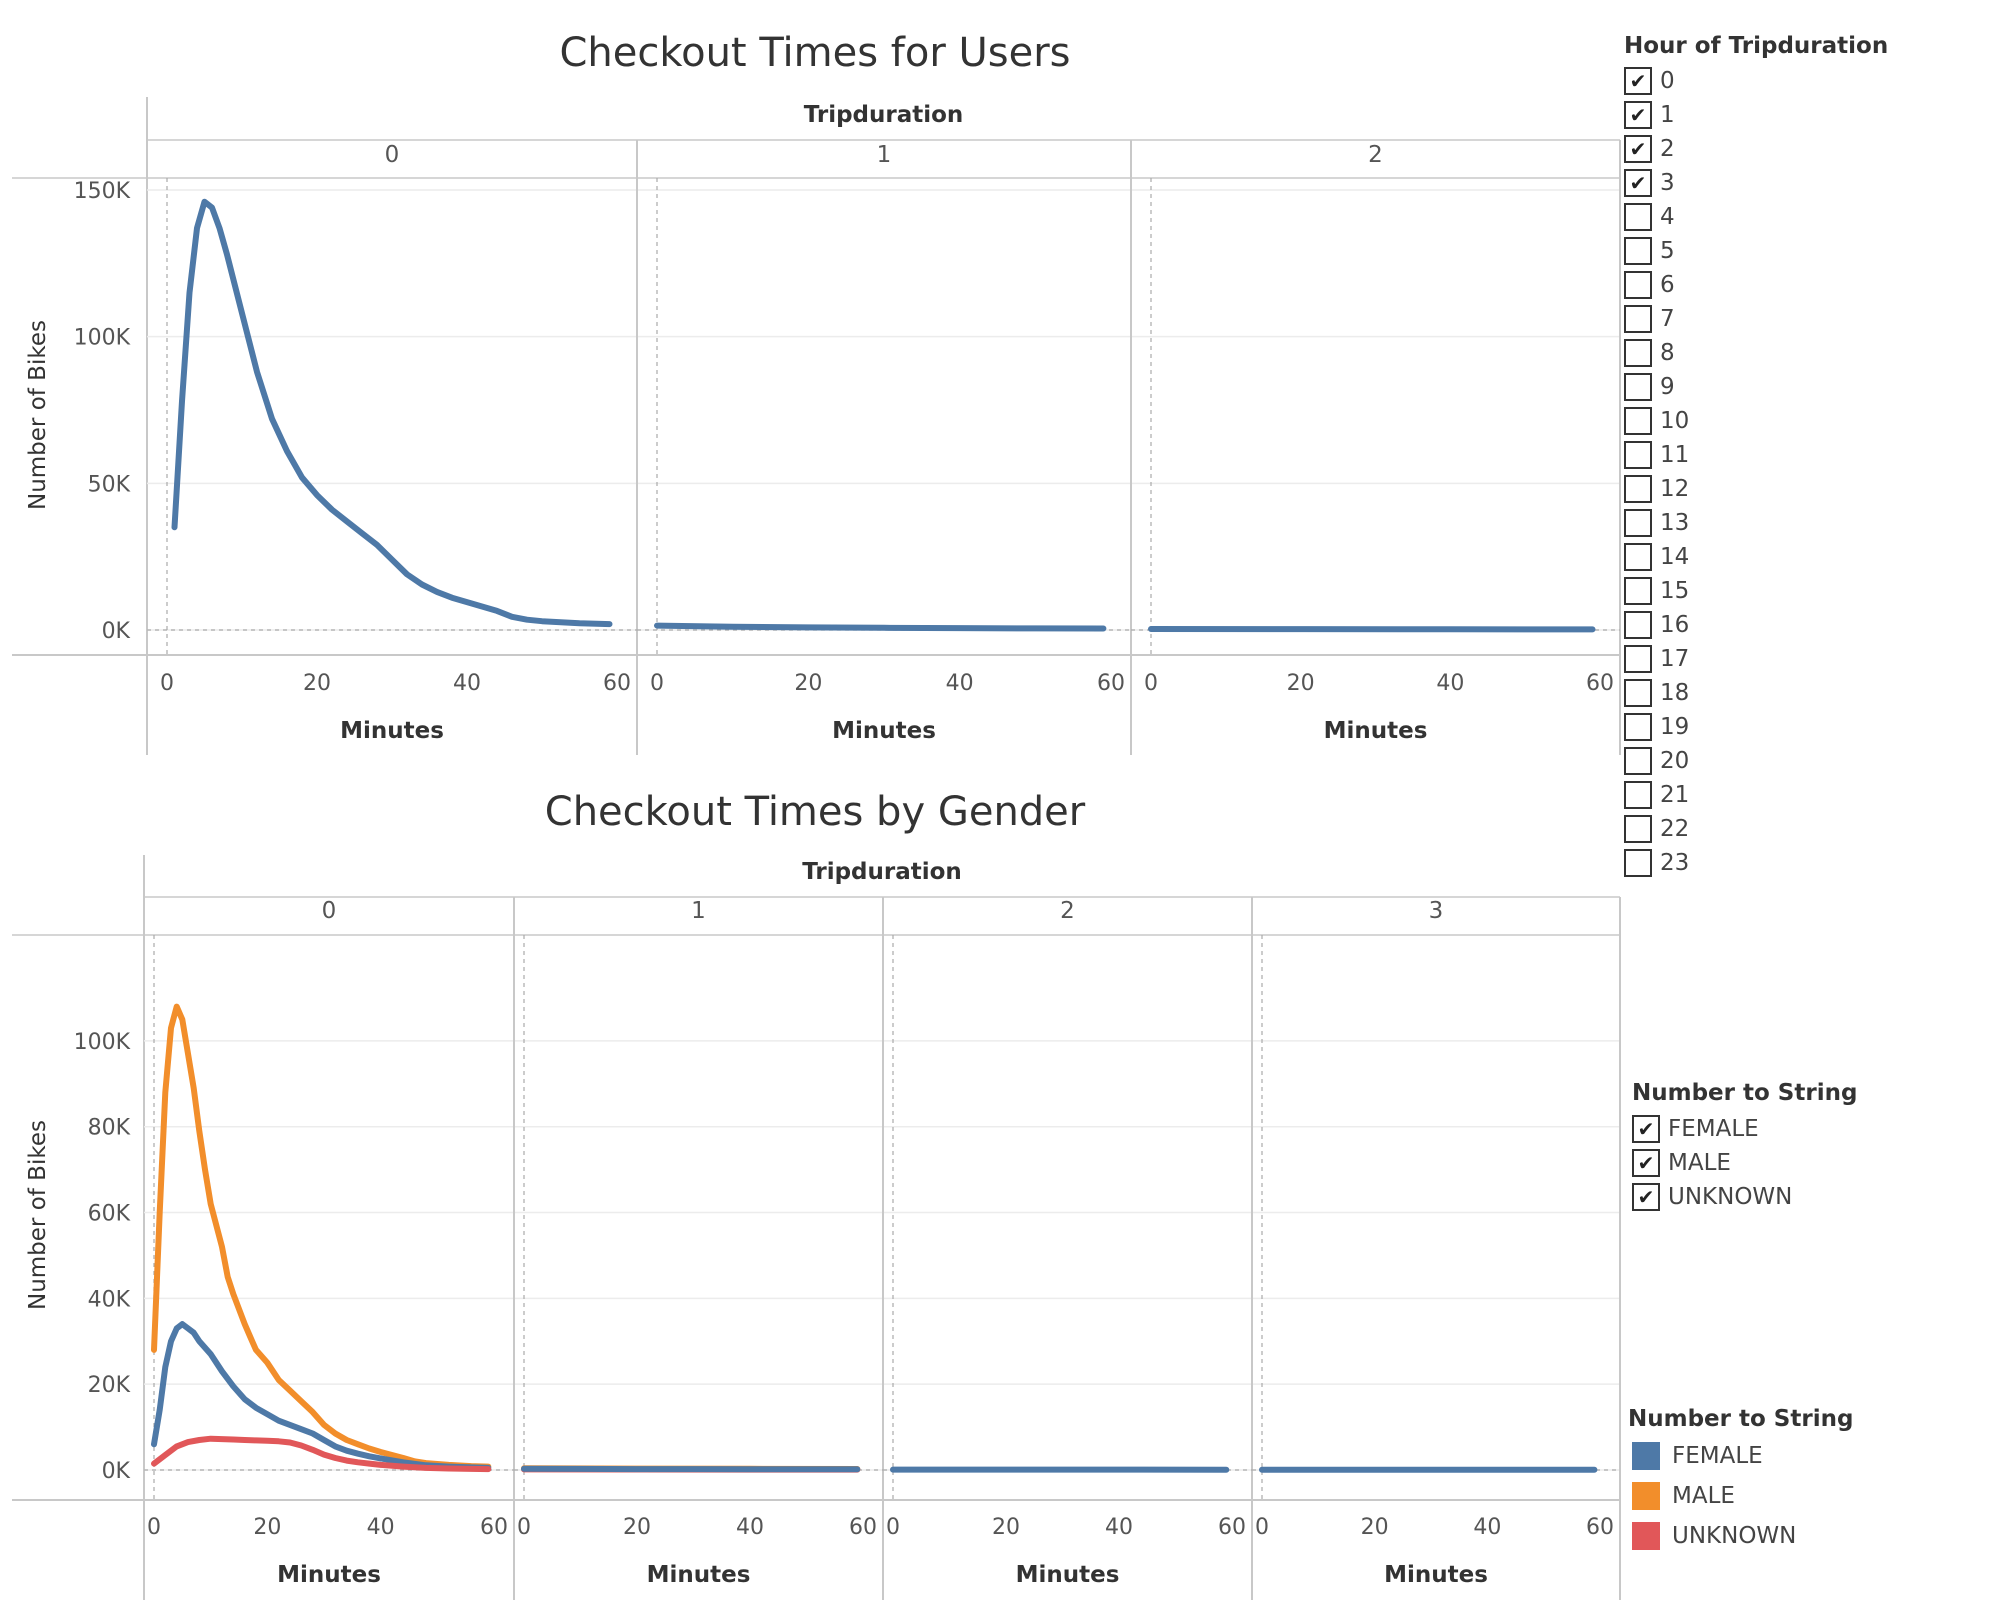  I want to click on hour-filter-option-8: 8, so click(1649, 353).